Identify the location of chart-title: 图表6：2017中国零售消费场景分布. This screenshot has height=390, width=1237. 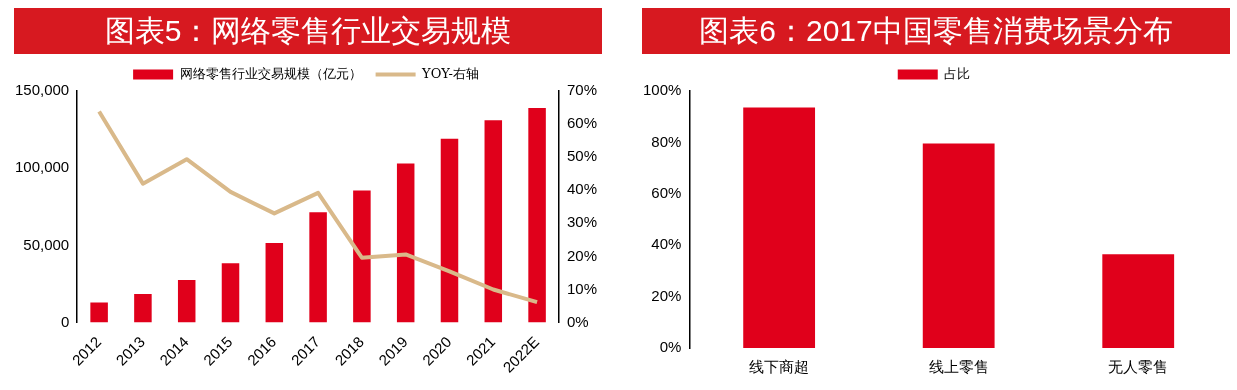
(936, 31).